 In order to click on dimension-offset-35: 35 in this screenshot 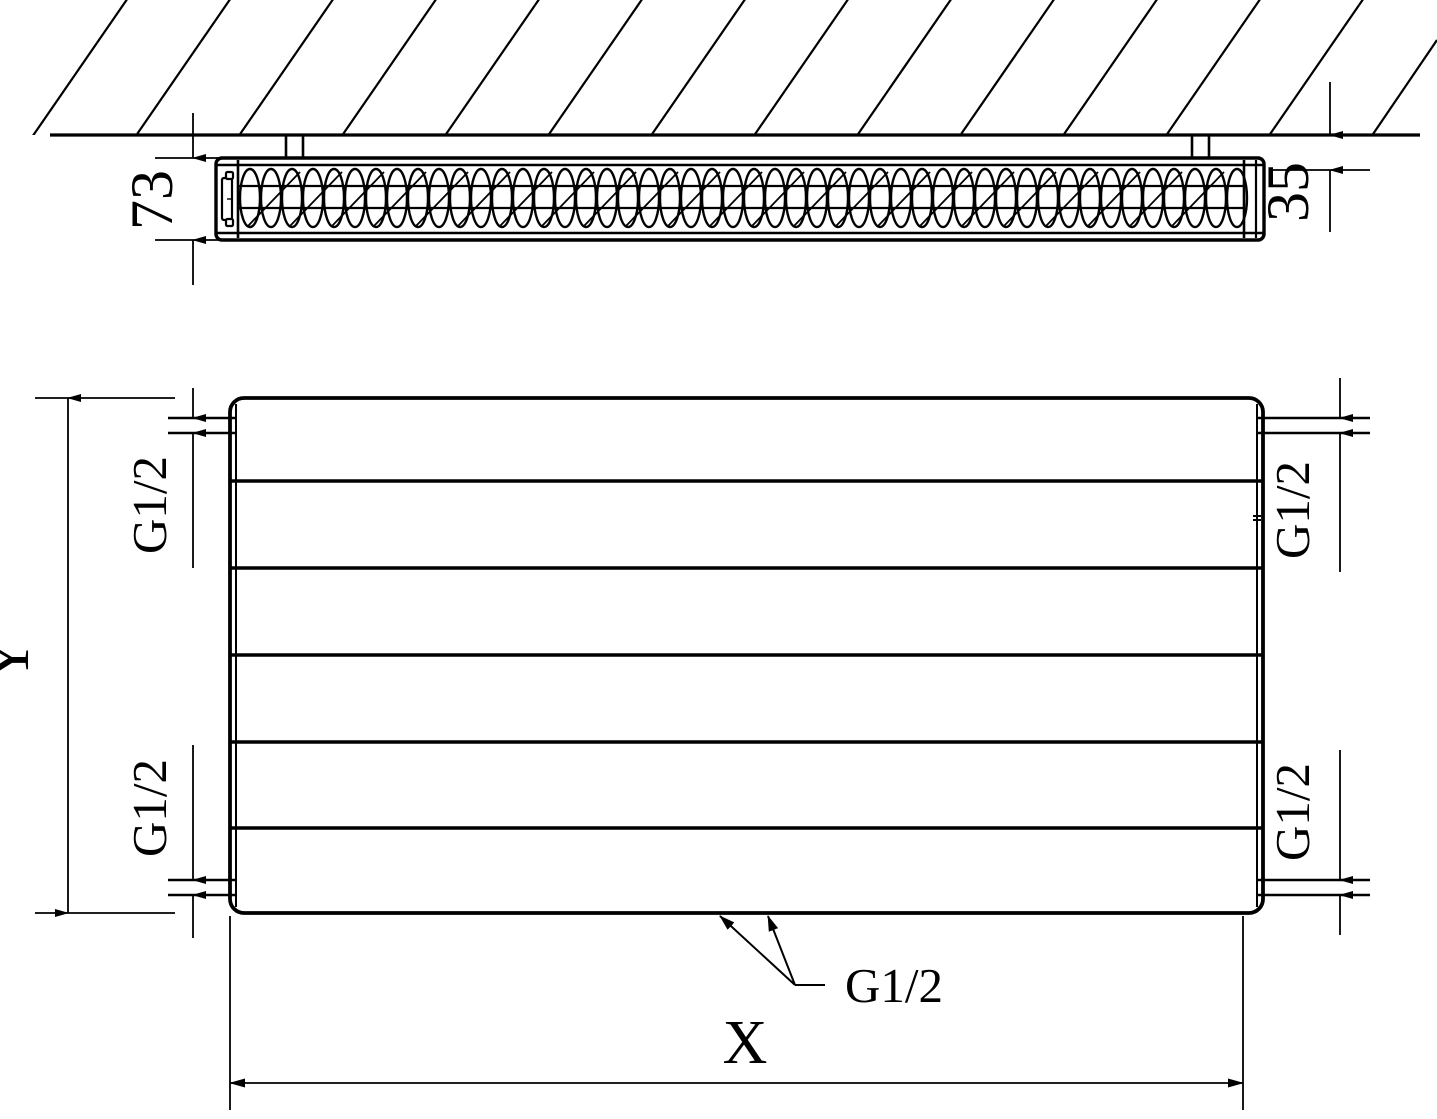, I will do `click(1312, 157)`.